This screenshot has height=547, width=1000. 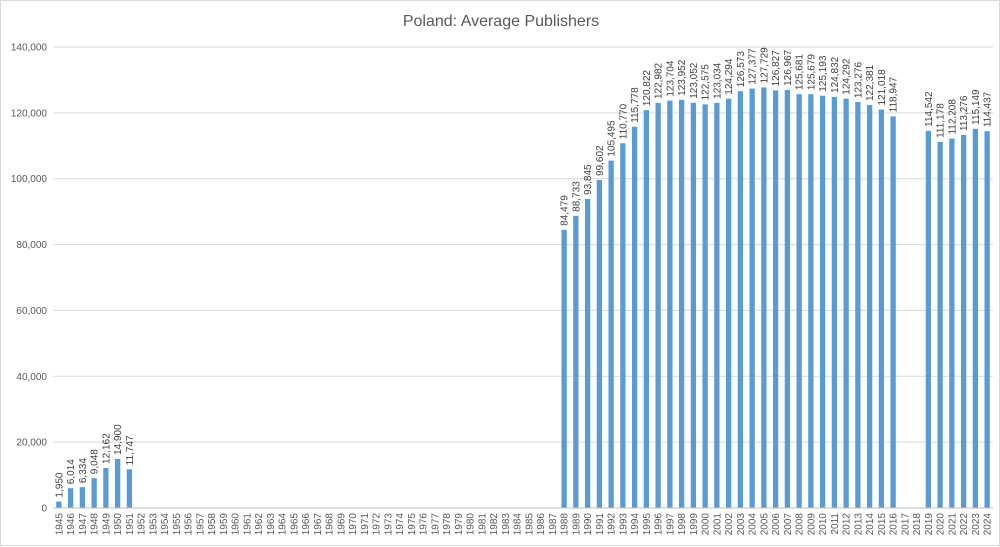 I want to click on data-label: 125,193, so click(x=823, y=73).